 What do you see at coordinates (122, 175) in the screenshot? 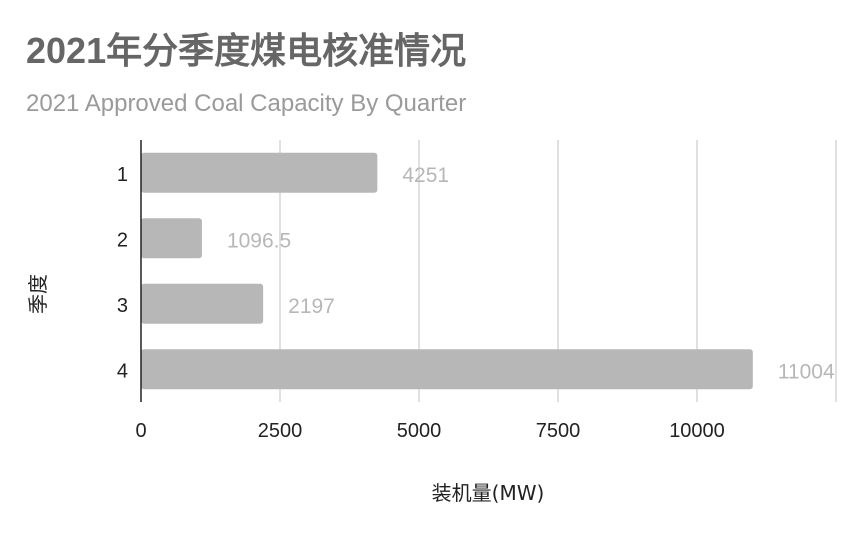
I see `y-tick-label: 1` at bounding box center [122, 175].